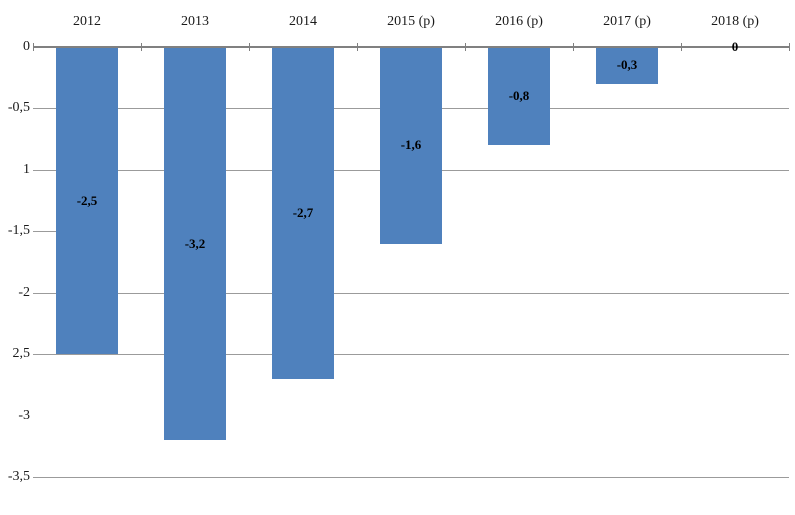 The width and height of the screenshot is (795, 515). What do you see at coordinates (735, 21) in the screenshot?
I see `category-label: 2018 (p)` at bounding box center [735, 21].